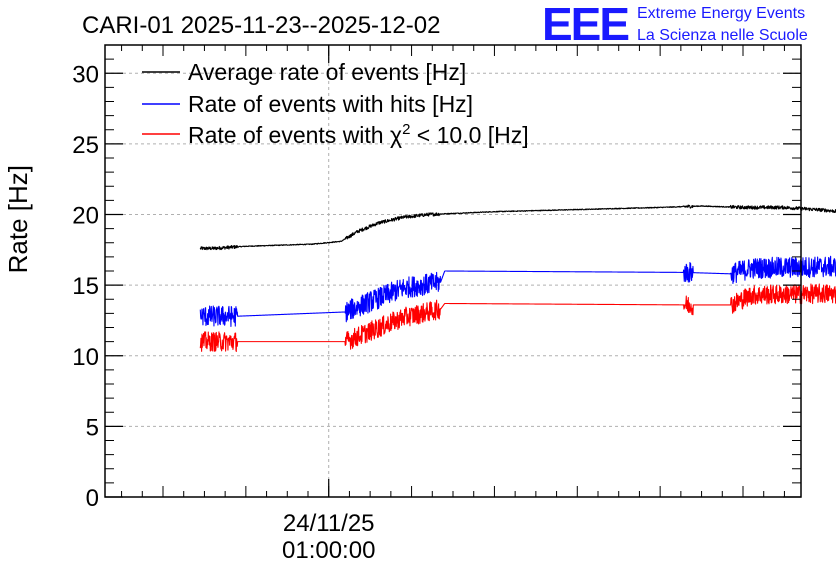 The height and width of the screenshot is (572, 836). Describe the element at coordinates (406, 129) in the screenshot. I see `legend-chi2-superscript: 2` at that location.